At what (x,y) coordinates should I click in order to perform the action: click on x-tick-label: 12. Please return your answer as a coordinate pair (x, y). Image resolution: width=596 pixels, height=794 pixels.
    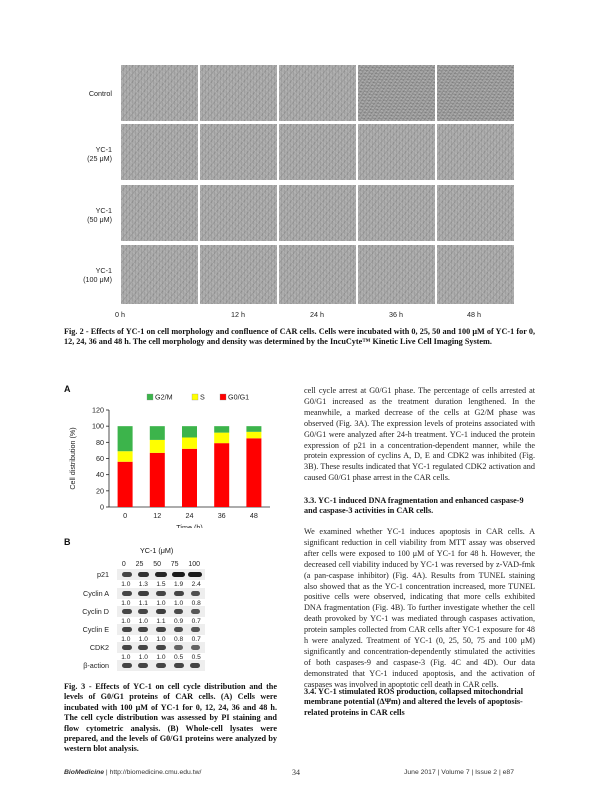
    Looking at the image, I should click on (157, 515).